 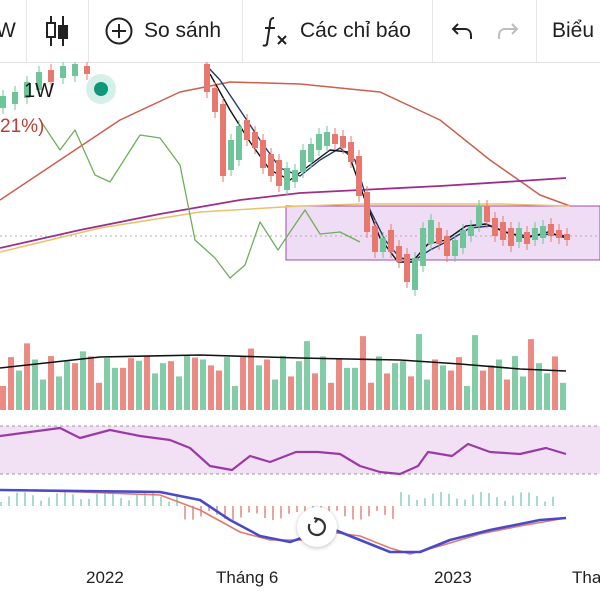 I want to click on live-indicator, so click(x=101, y=89).